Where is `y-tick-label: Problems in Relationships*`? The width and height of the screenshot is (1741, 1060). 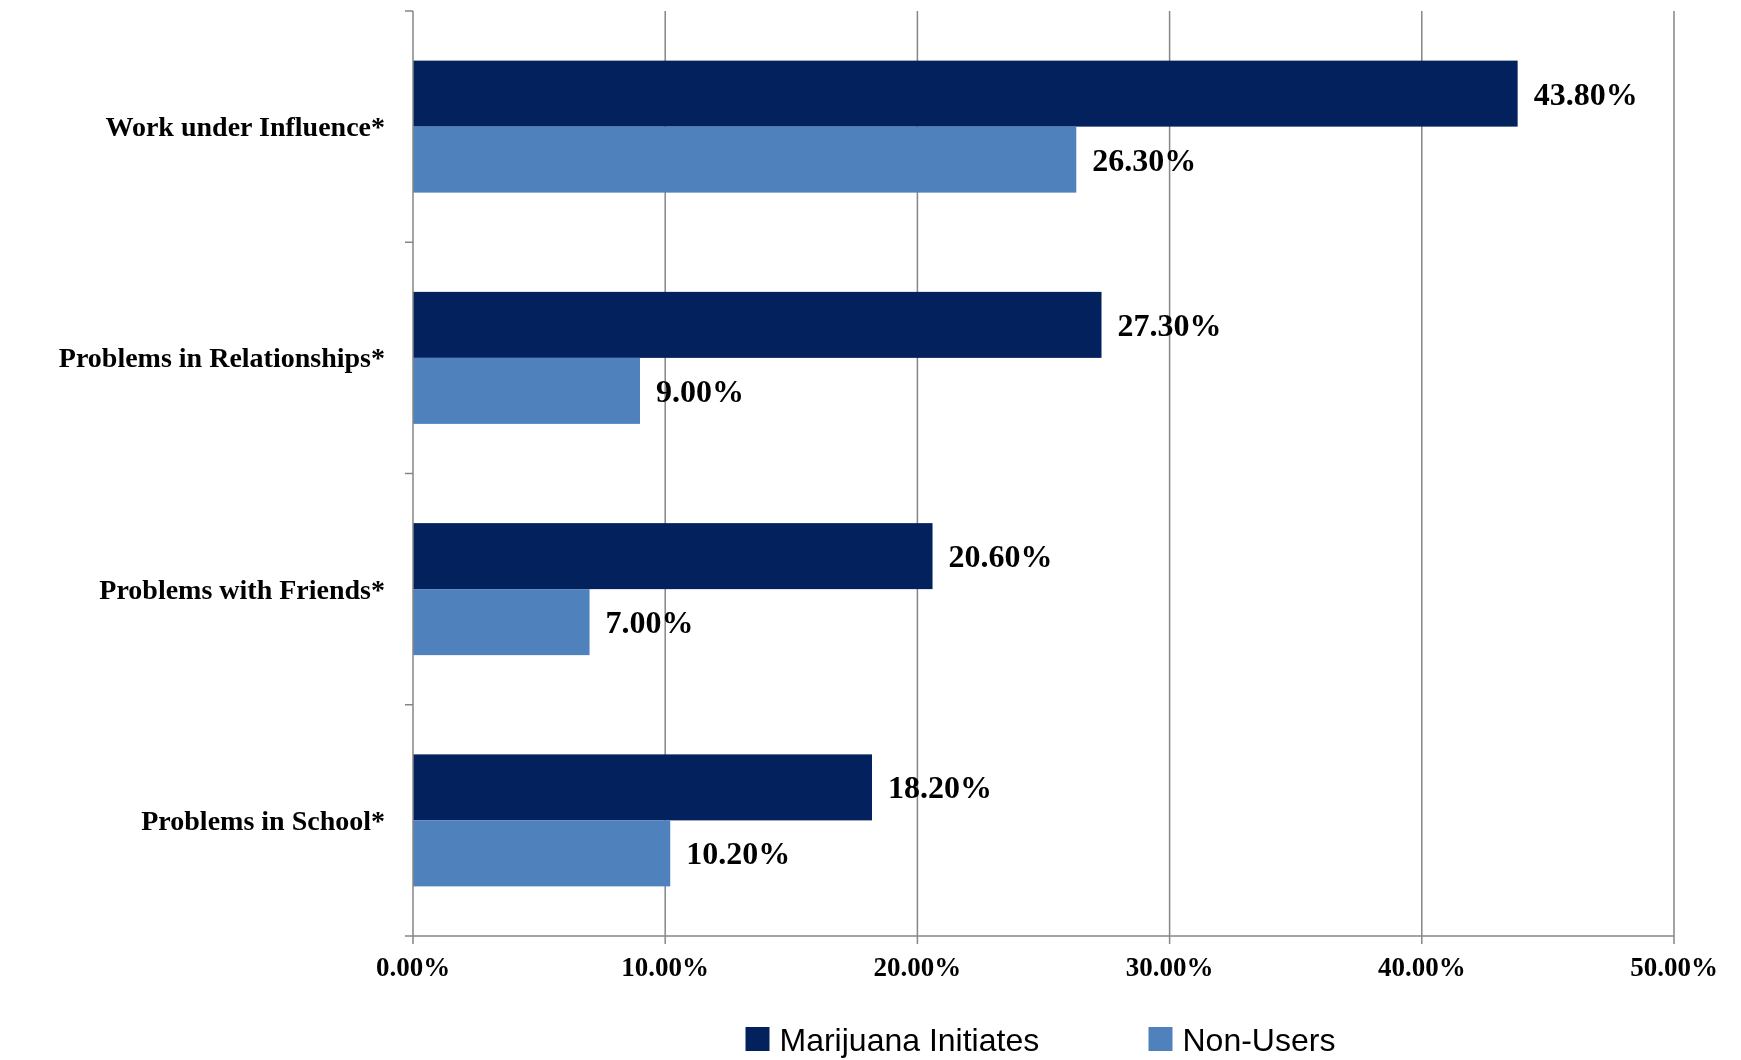 y-tick-label: Problems in Relationships* is located at coordinates (221, 358).